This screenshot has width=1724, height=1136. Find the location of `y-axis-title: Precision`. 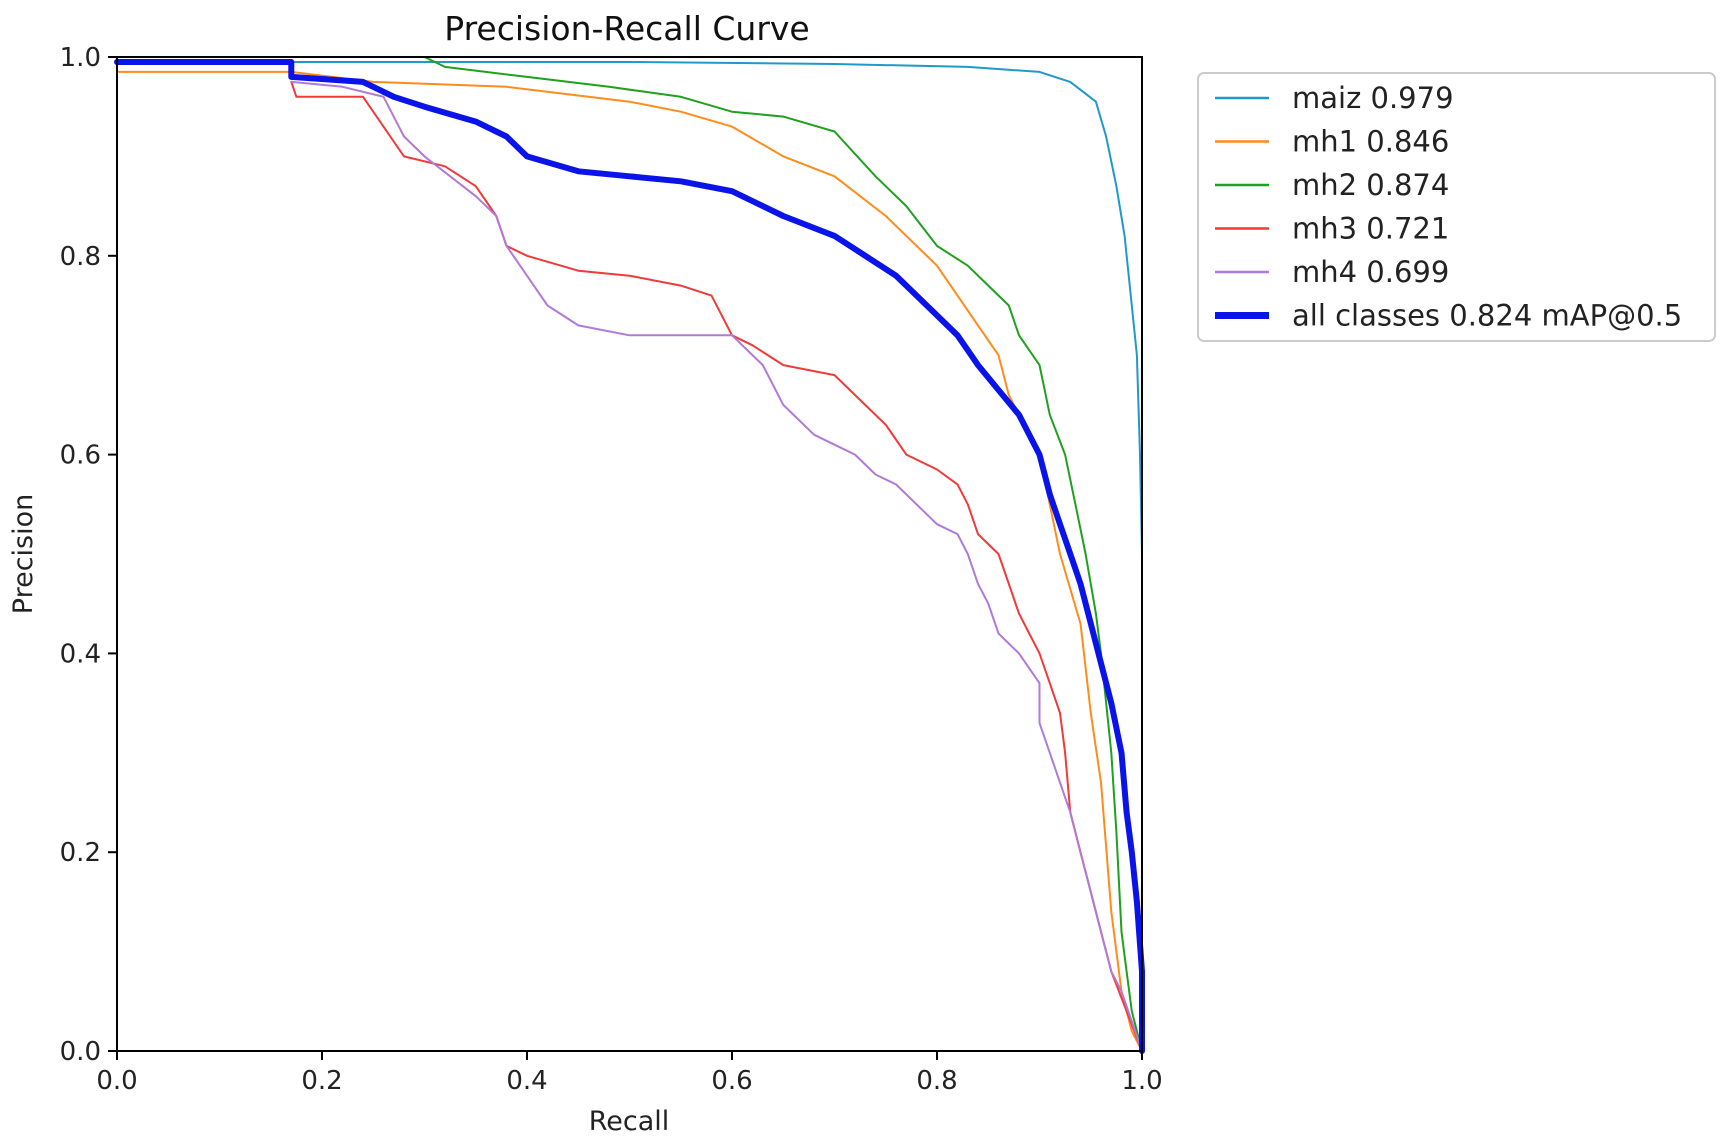

y-axis-title: Precision is located at coordinates (23, 554).